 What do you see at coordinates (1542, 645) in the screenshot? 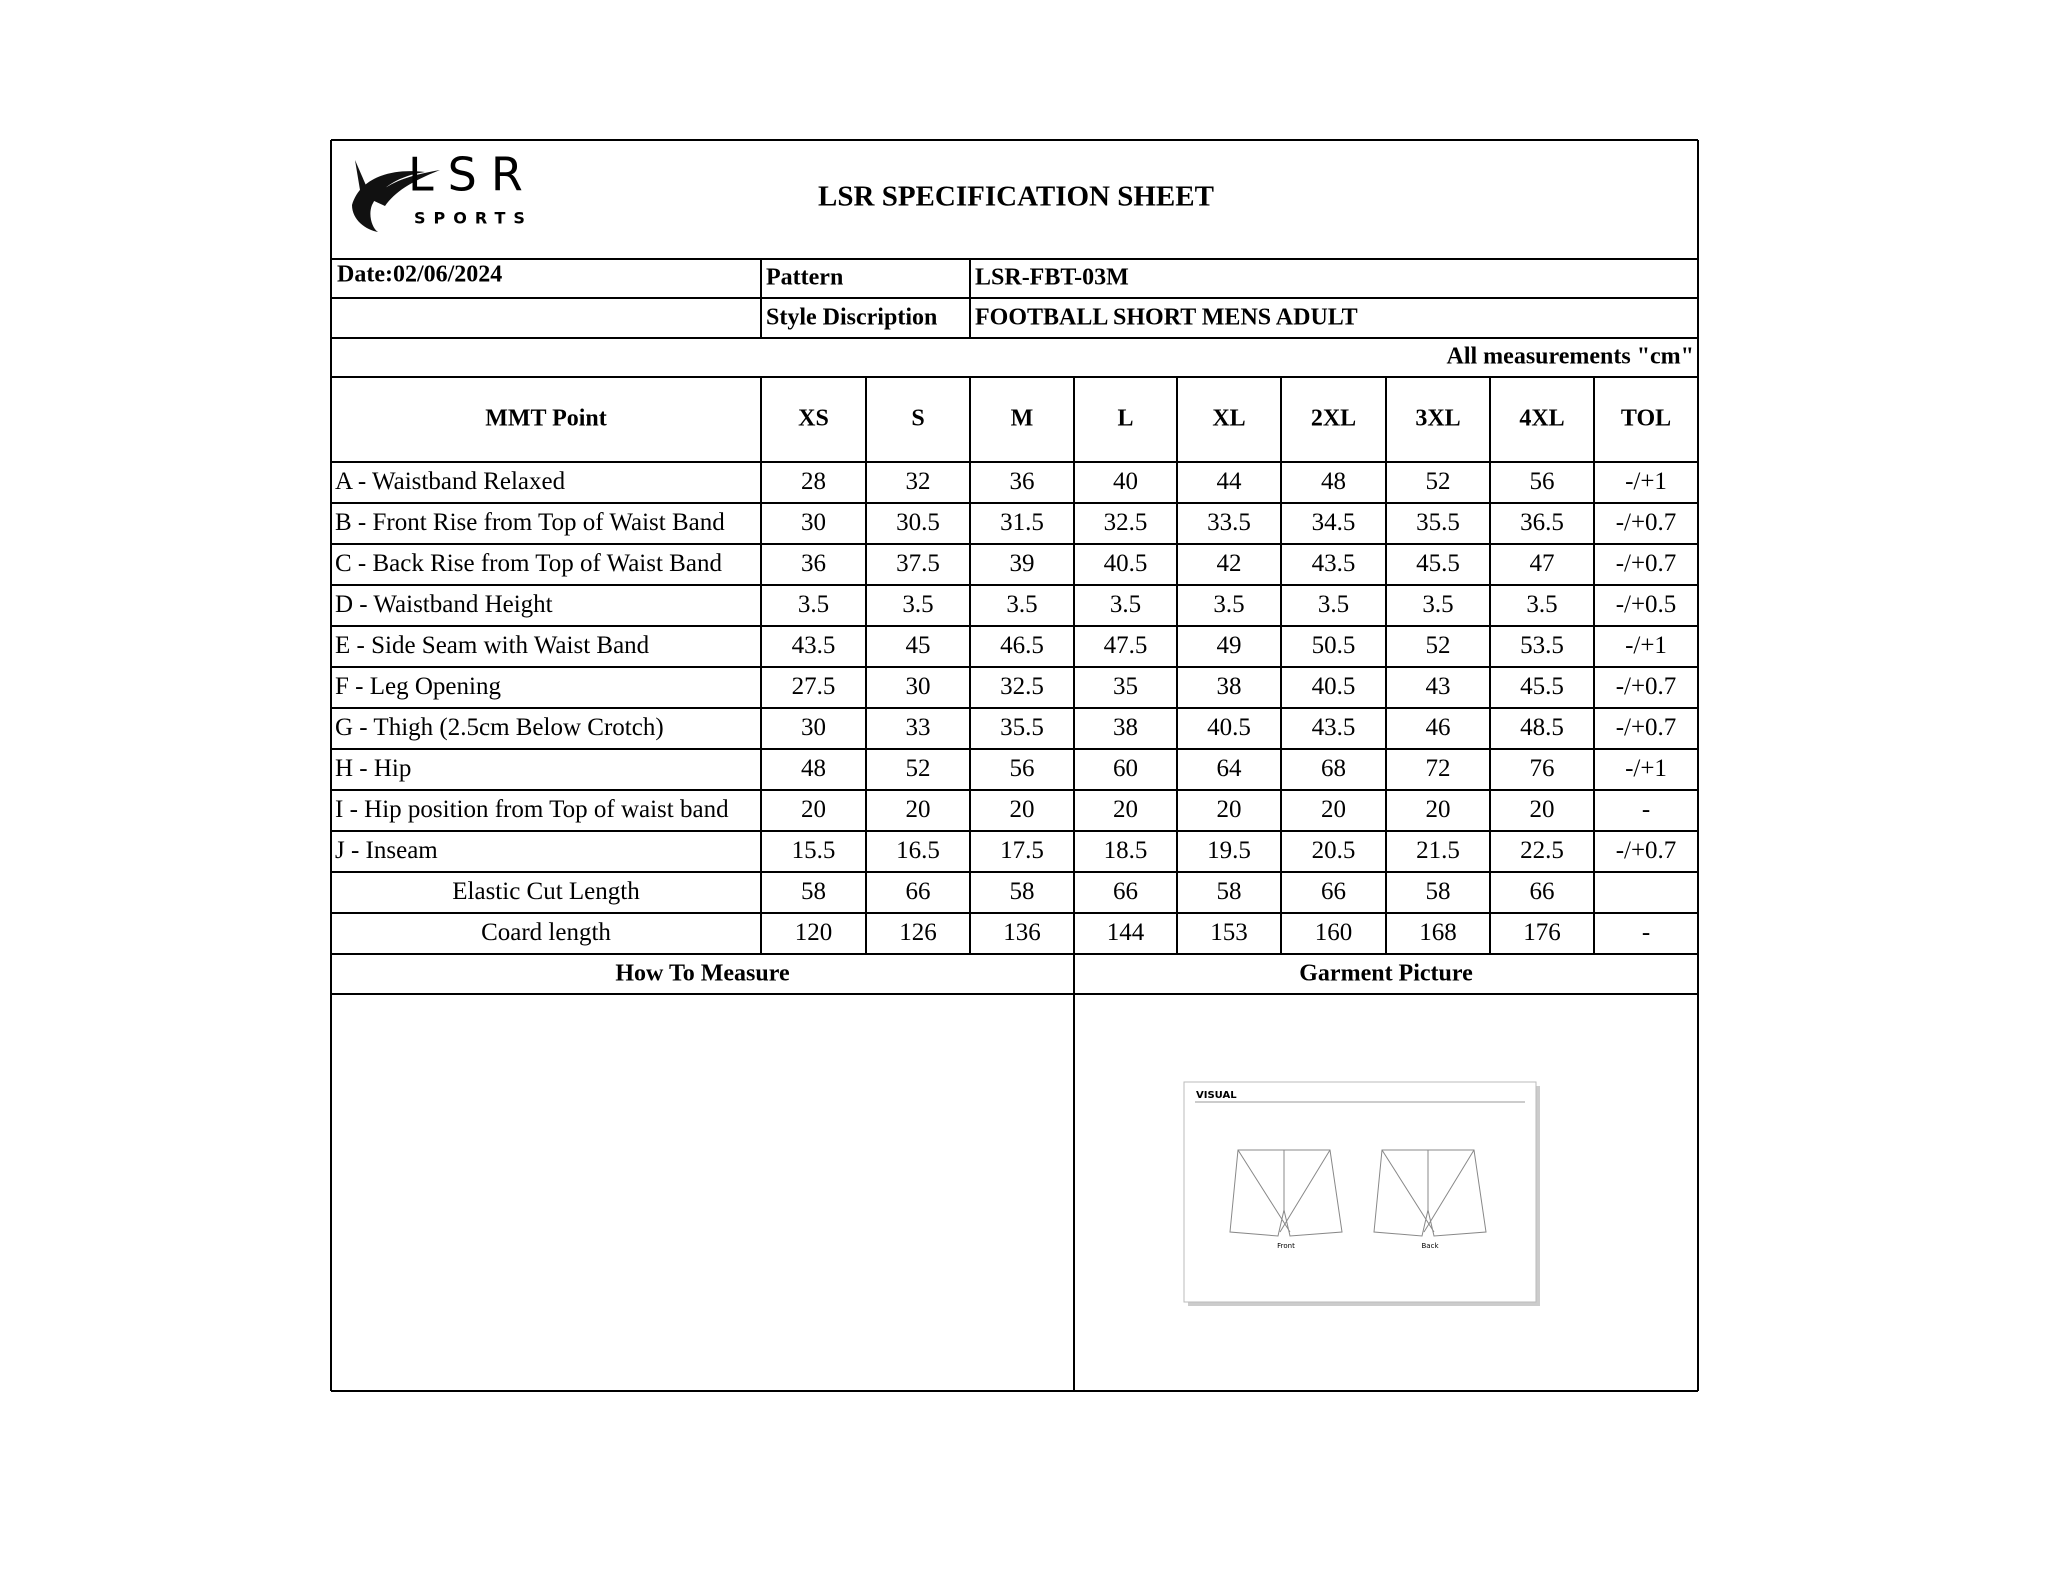
I see `cell: 53.5` at bounding box center [1542, 645].